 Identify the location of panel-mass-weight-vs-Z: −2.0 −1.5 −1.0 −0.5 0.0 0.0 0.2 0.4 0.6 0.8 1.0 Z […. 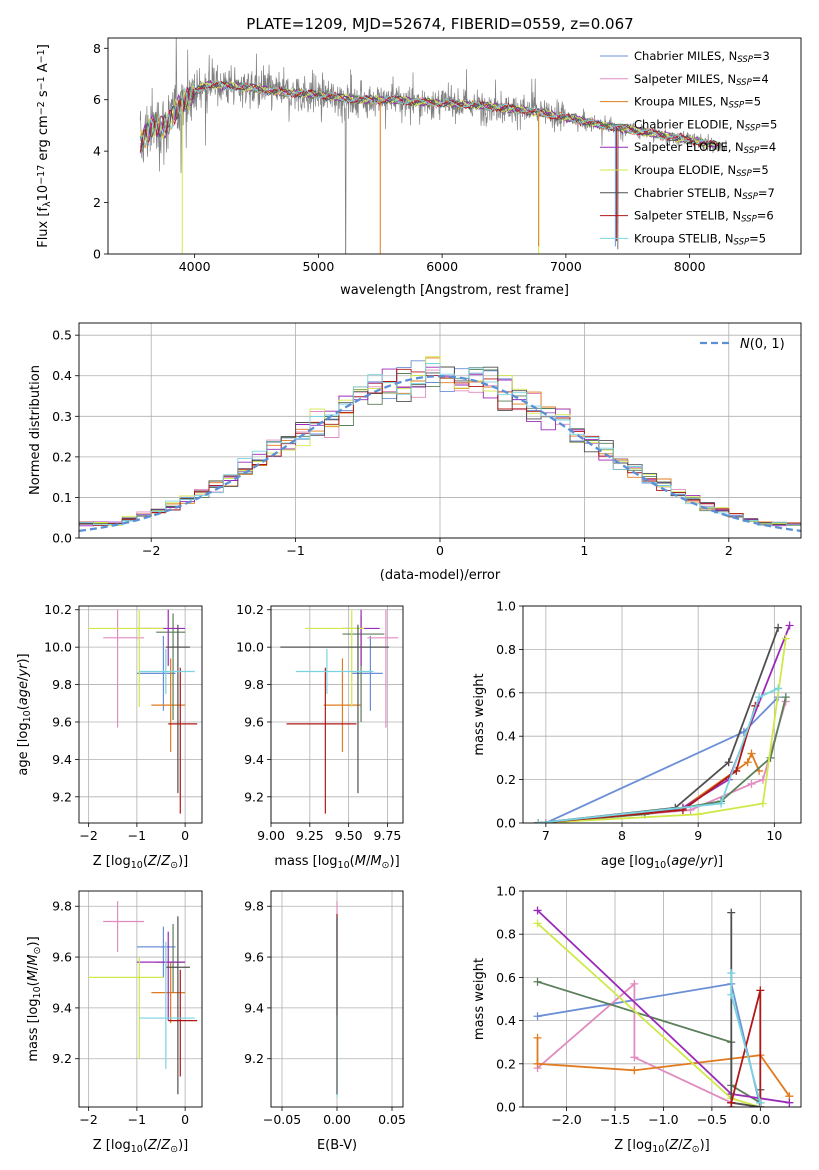
(637, 1019).